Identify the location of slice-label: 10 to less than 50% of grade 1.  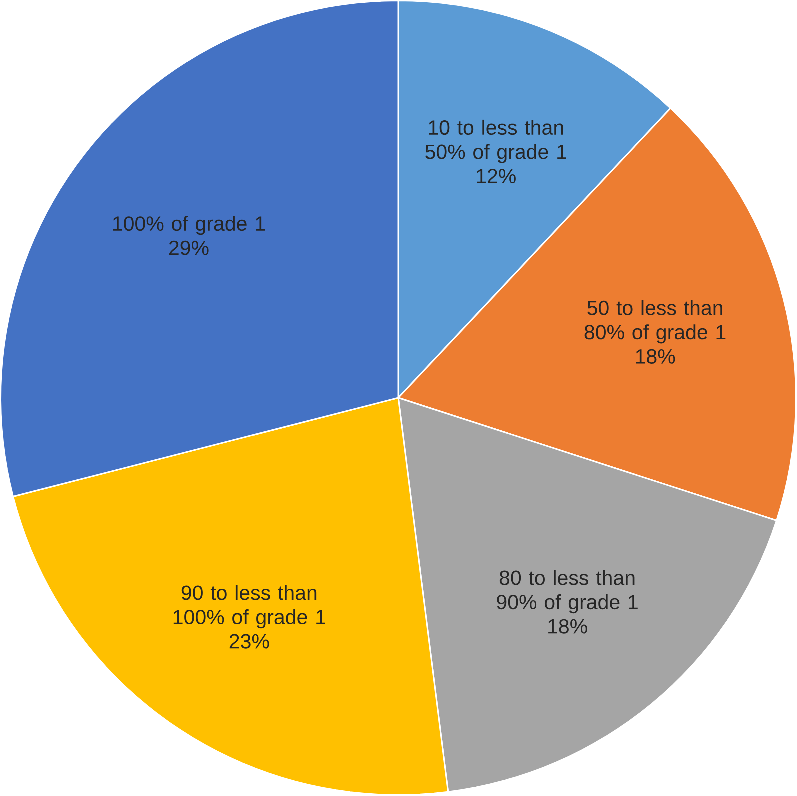
(496, 142).